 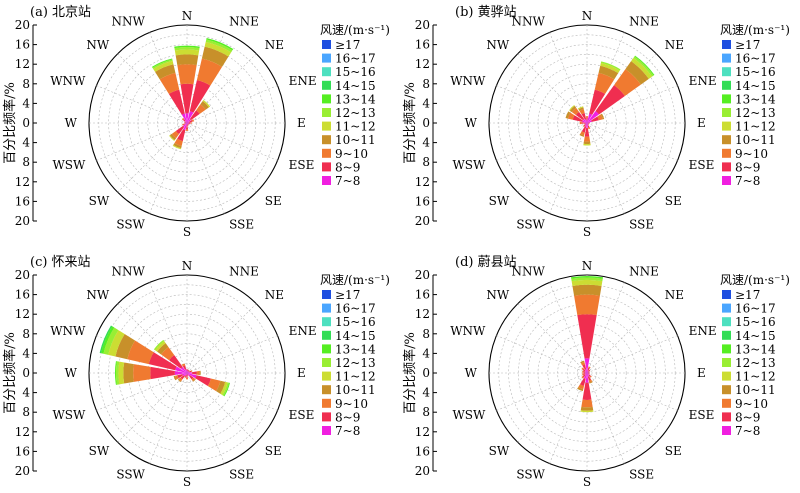 What do you see at coordinates (244, 21) in the screenshot?
I see `direction-label-nne: NNE` at bounding box center [244, 21].